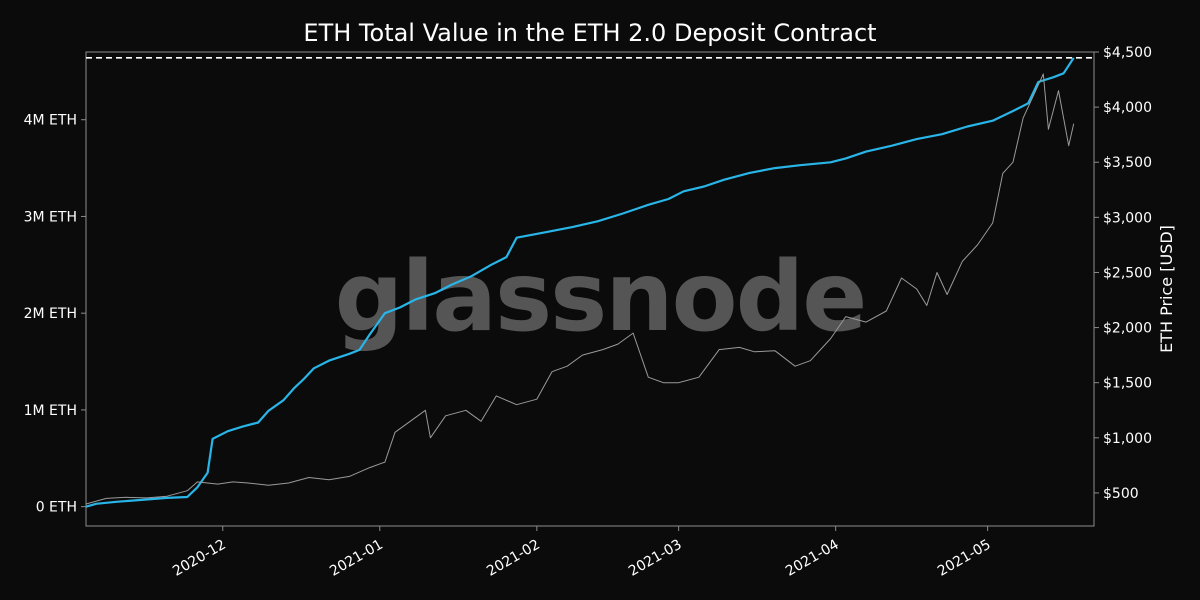  What do you see at coordinates (56, 508) in the screenshot?
I see `left-tick-label: 0 ETH` at bounding box center [56, 508].